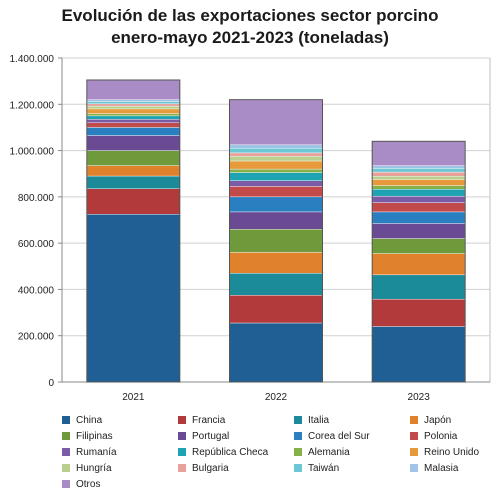 This screenshot has height=500, width=500. I want to click on legend-label: Japón, so click(438, 420).